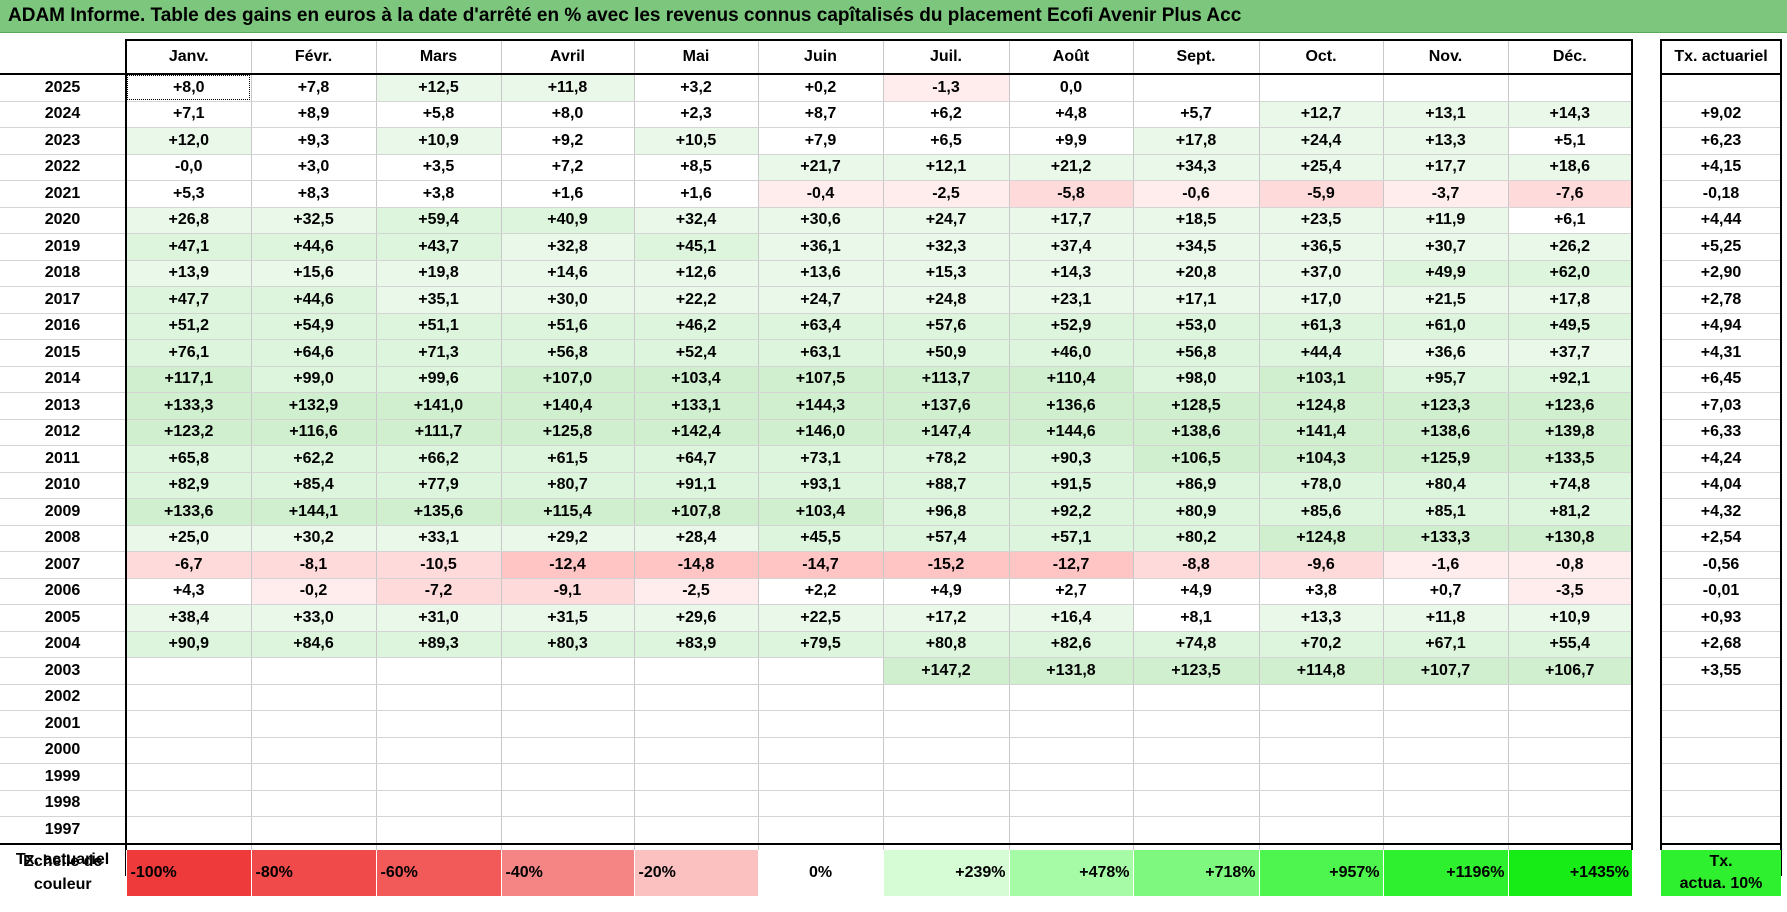 The image size is (1787, 912). I want to click on gain-cell: +2,3, so click(696, 114).